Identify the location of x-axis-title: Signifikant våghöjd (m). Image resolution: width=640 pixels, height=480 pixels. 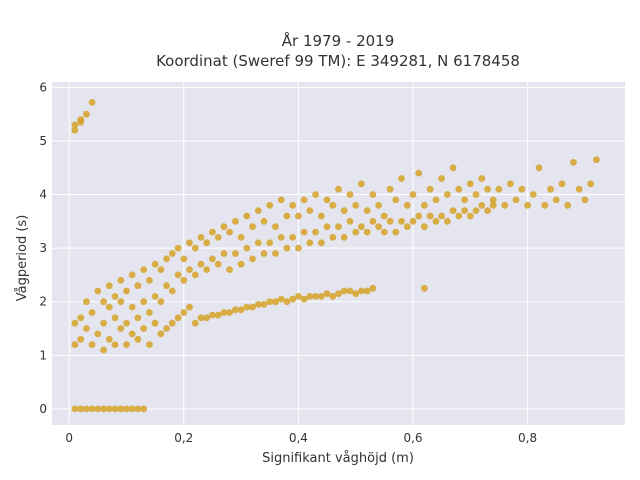
(338, 458).